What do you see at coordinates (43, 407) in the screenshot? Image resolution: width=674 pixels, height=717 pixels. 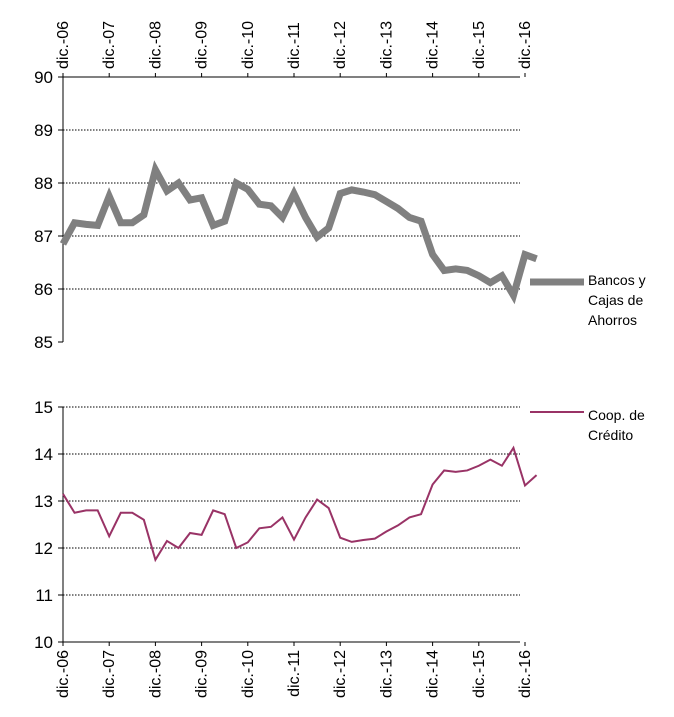 I see `y-tick-label: 15` at bounding box center [43, 407].